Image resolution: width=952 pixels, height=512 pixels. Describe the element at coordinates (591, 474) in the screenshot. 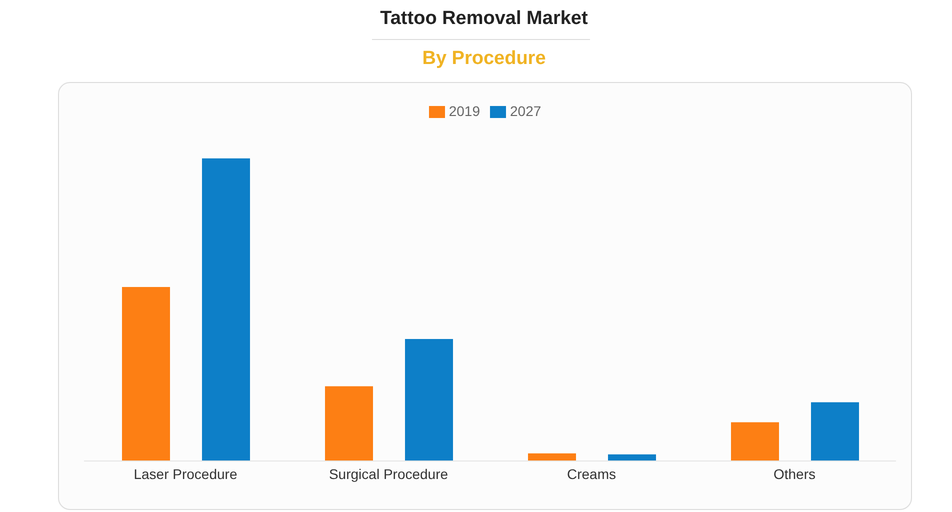

I see `x-tick-label: Creams` at that location.